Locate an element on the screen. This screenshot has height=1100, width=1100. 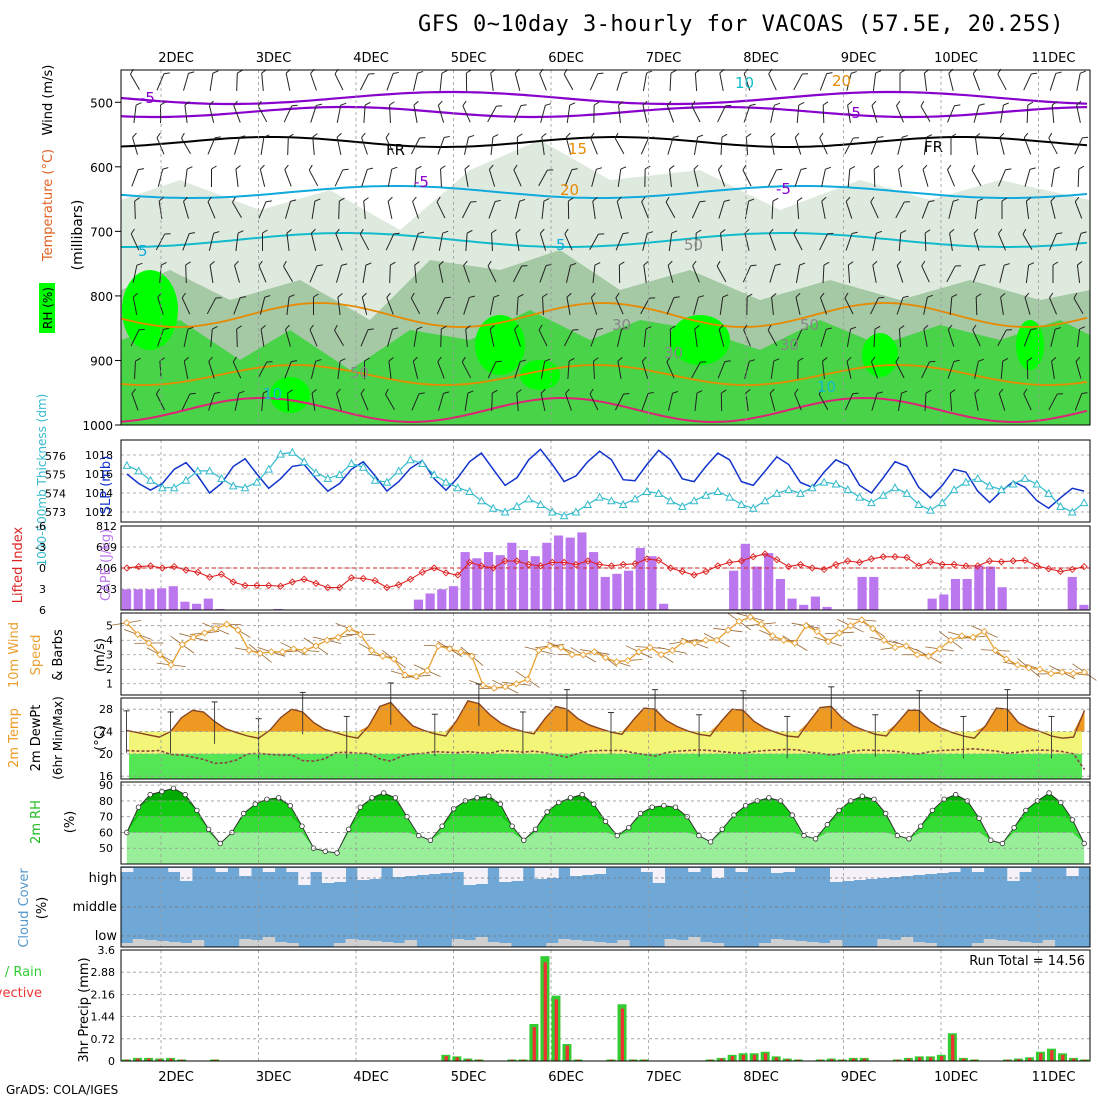
rh-tick-label: 70 is located at coordinates (106, 817).